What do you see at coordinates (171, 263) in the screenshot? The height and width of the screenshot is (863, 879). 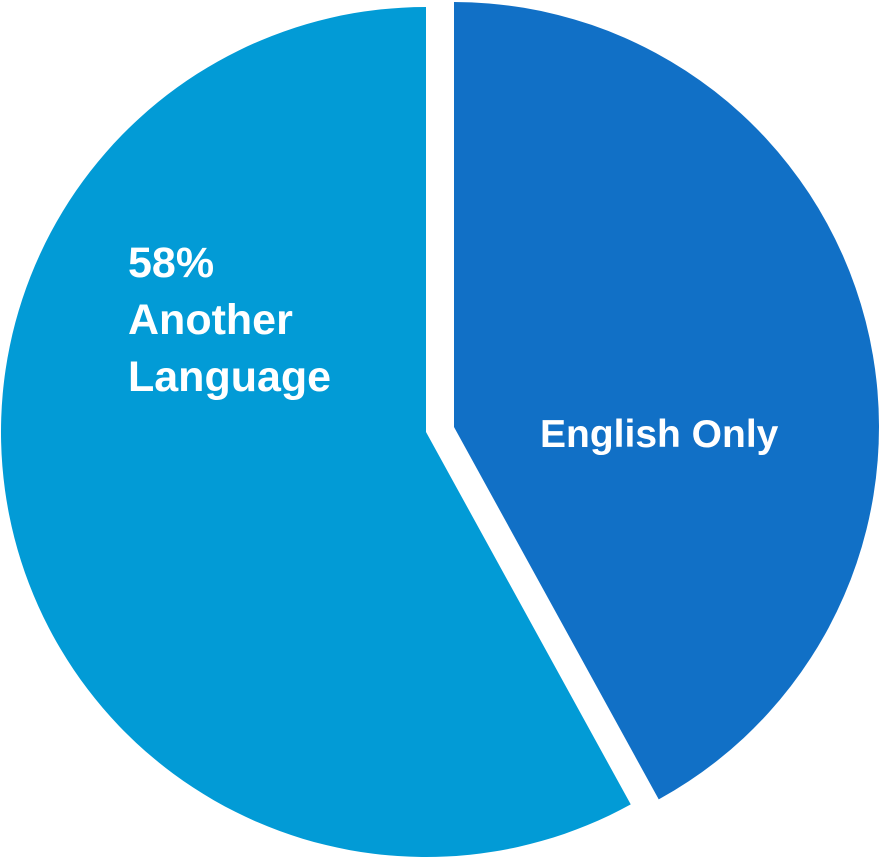 I see `slice-label-another-percent: 58%` at bounding box center [171, 263].